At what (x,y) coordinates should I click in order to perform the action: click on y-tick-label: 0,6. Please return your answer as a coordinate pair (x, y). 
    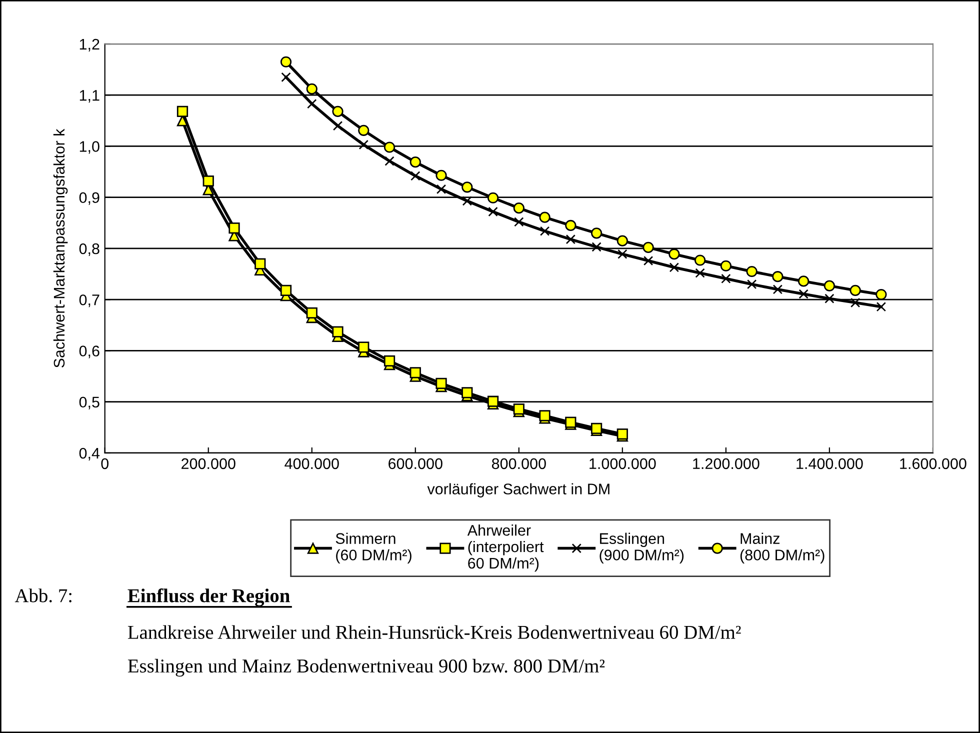
    Looking at the image, I should click on (89, 352).